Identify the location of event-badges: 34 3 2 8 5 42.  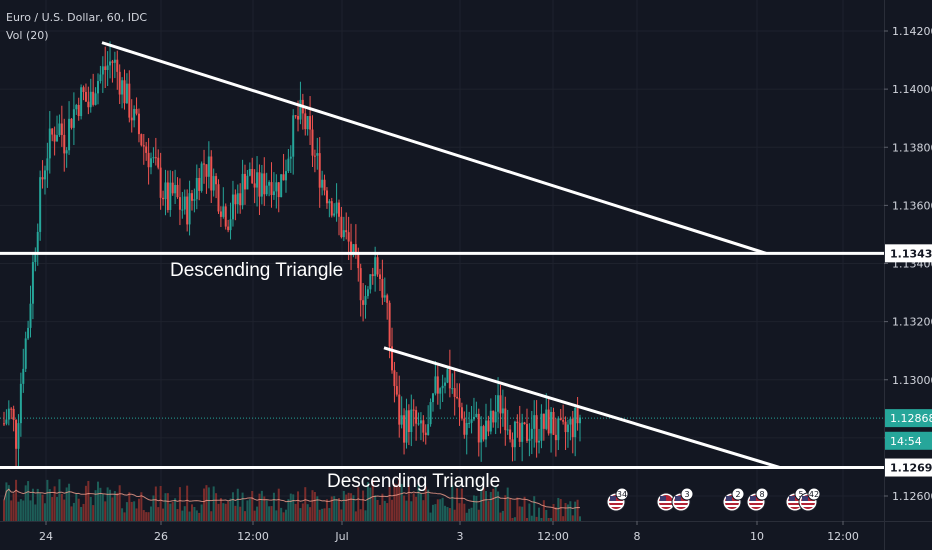
(713, 499).